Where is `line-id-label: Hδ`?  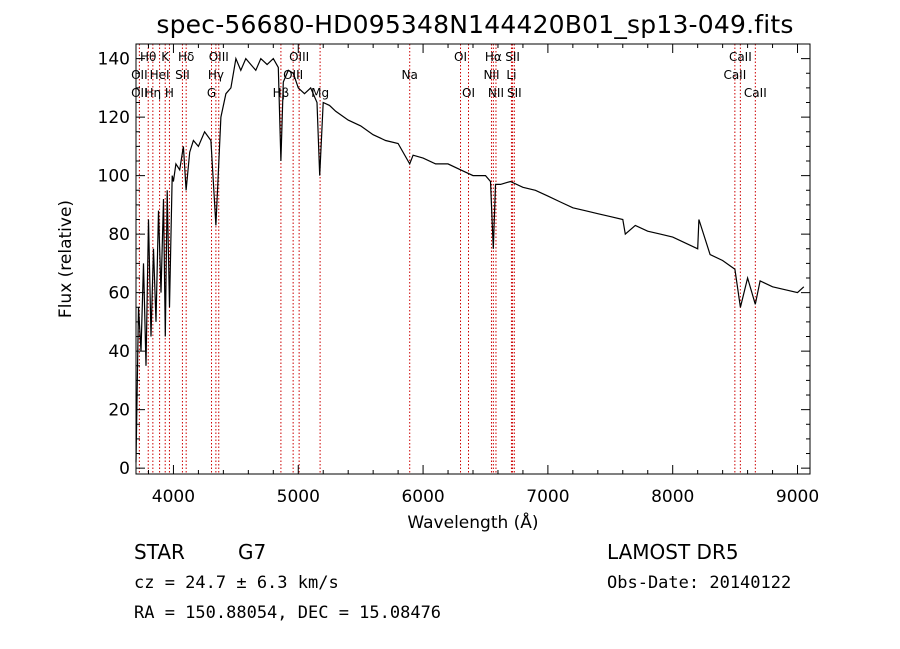 line-id-label: Hδ is located at coordinates (186, 57).